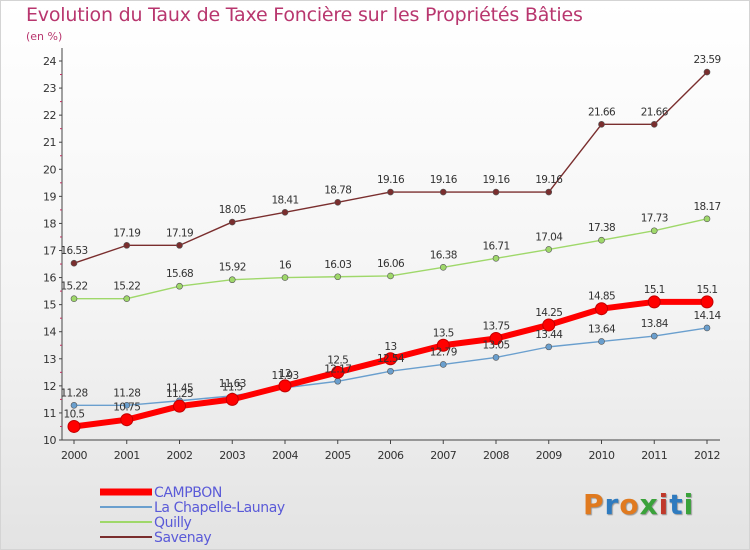 This screenshot has width=750, height=550. What do you see at coordinates (49, 359) in the screenshot?
I see `y-tick-label: 13` at bounding box center [49, 359].